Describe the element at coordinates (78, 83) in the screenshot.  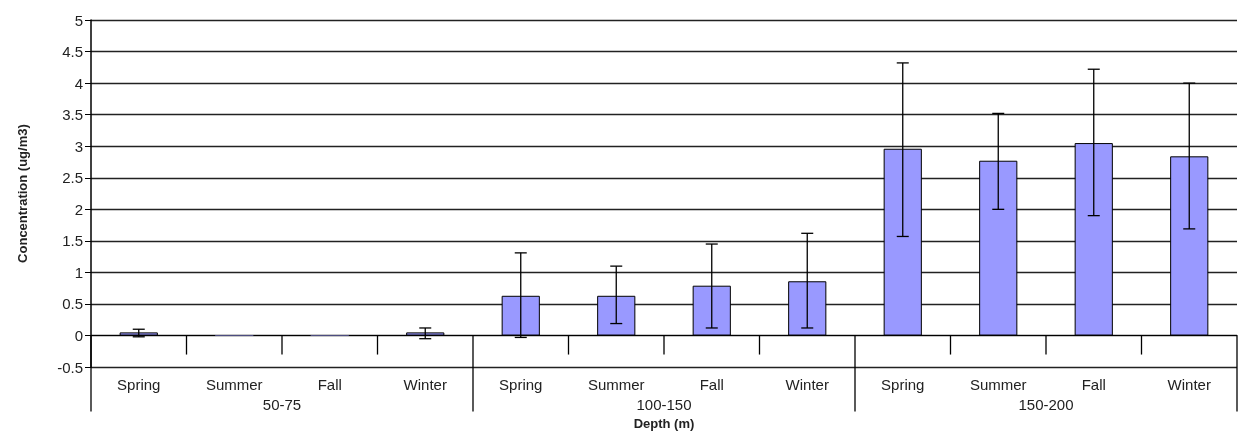
I see `y-tick-label: 4` at that location.